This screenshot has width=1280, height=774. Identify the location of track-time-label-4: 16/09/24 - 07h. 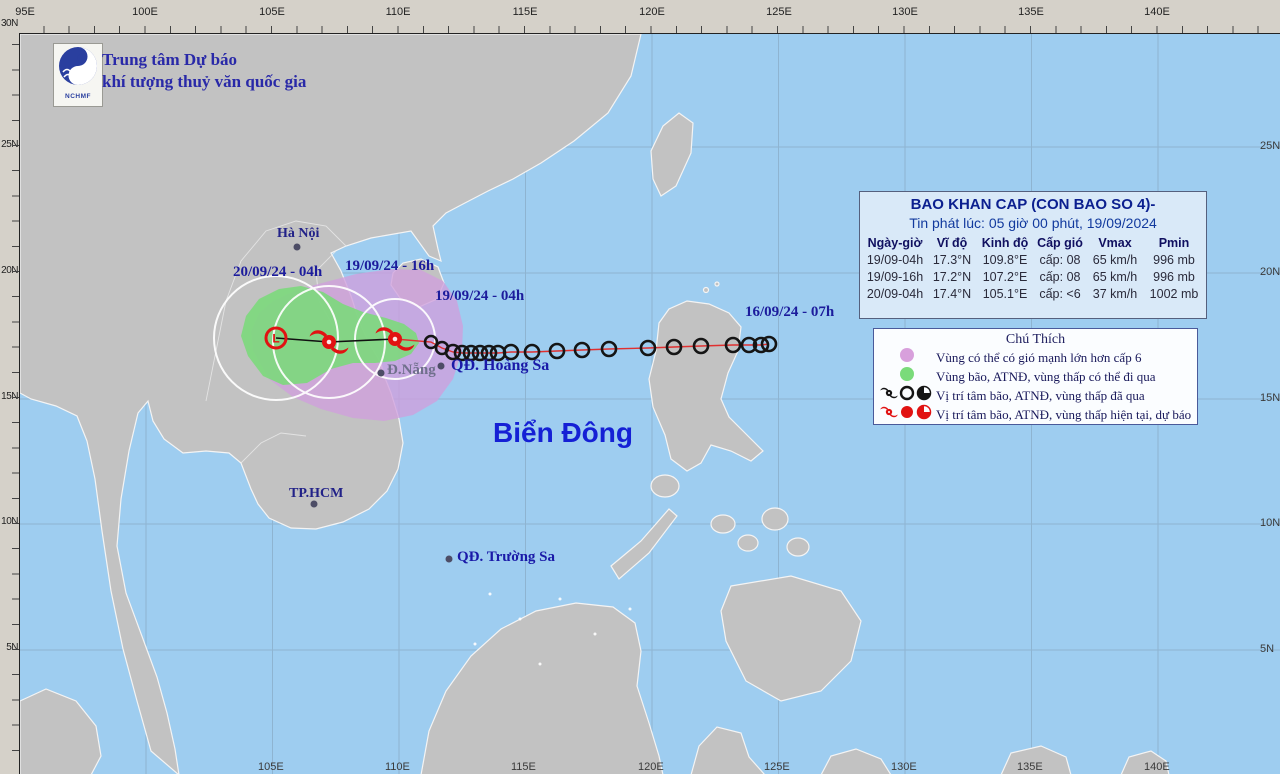
(790, 312).